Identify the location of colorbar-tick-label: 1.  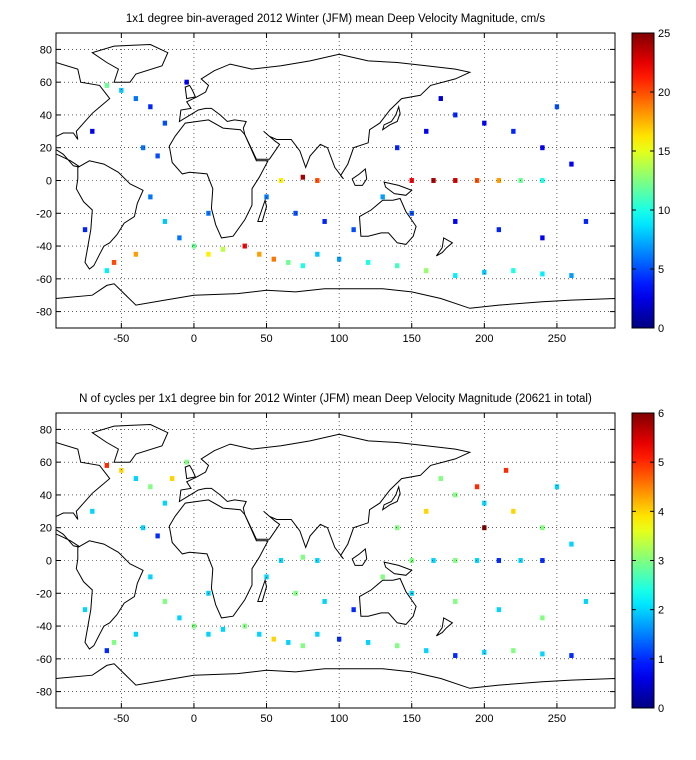
(661, 660).